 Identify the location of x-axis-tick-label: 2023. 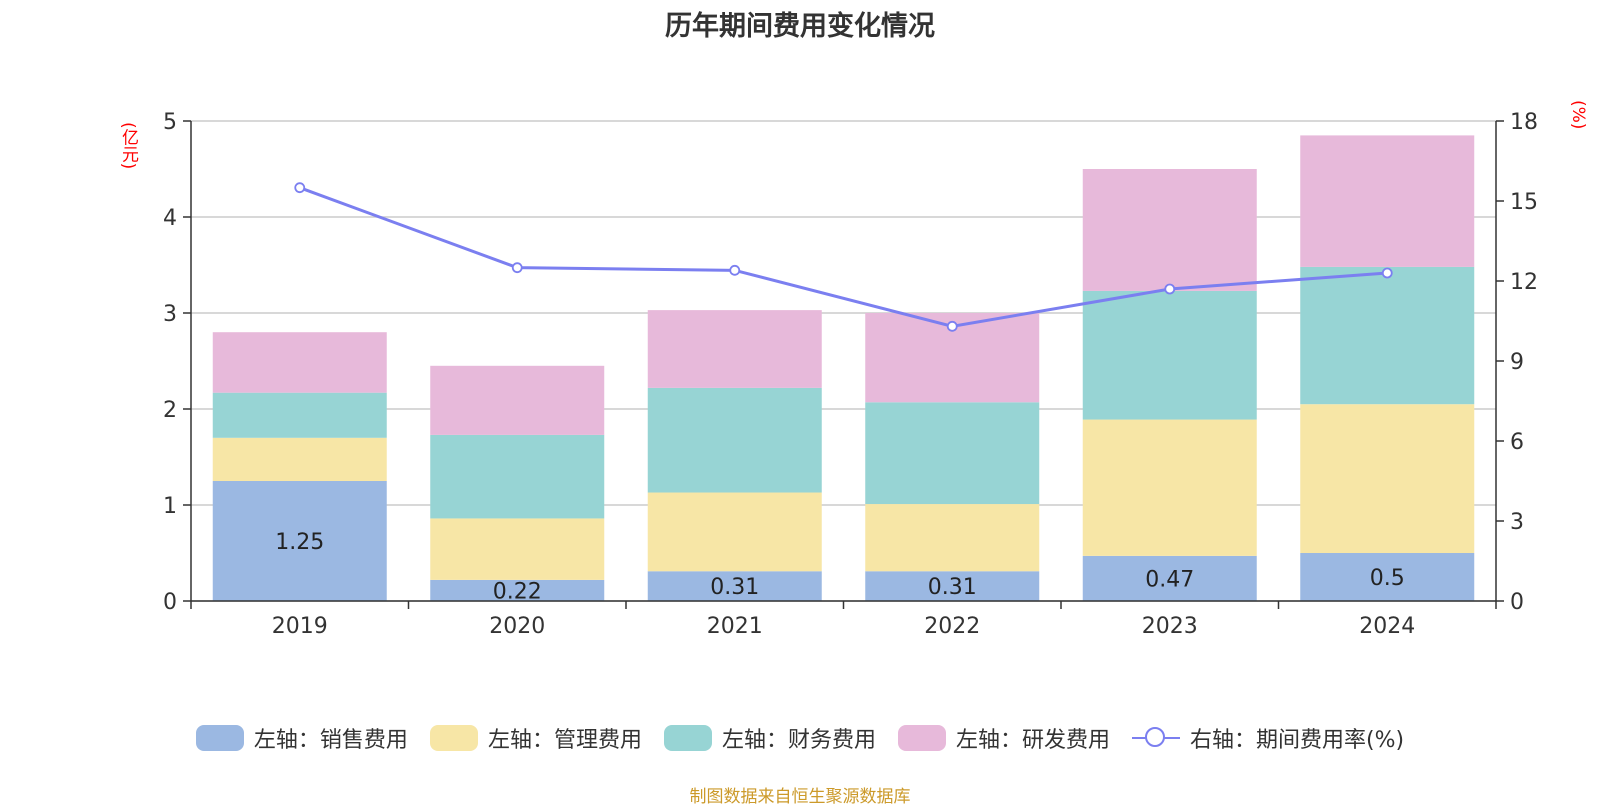
(1170, 626).